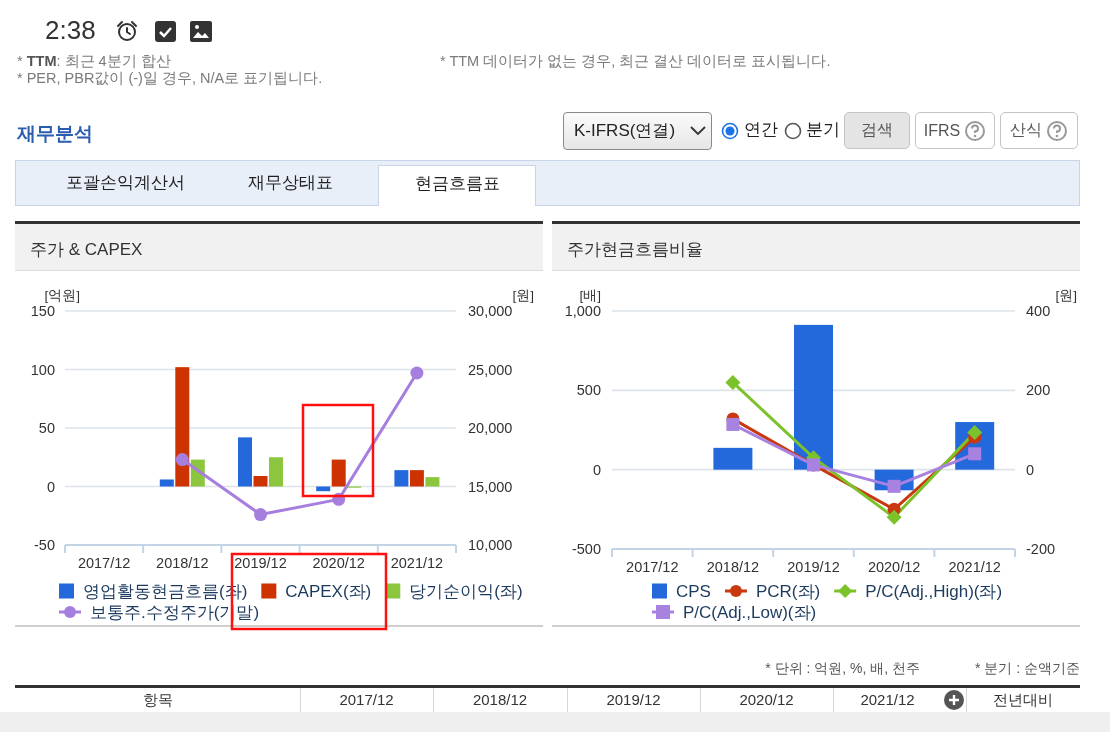 This screenshot has height=732, width=1110. I want to click on y2-tick-label: 200, so click(1038, 390).